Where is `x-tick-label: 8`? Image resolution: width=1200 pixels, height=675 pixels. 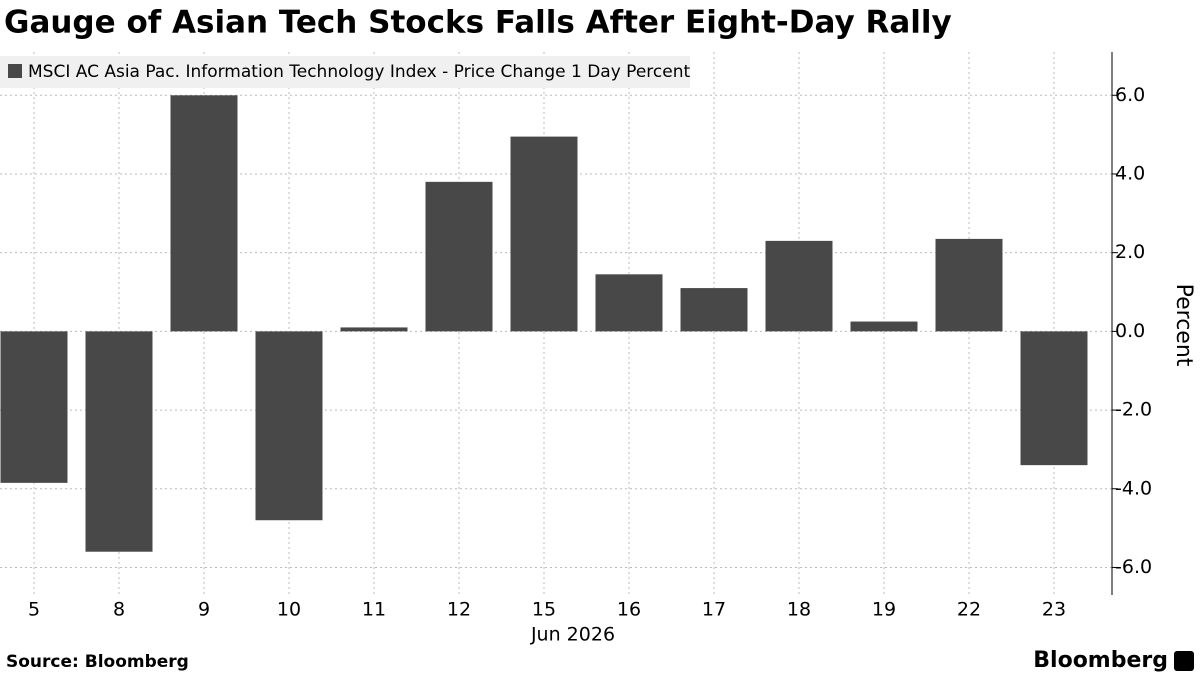
x-tick-label: 8 is located at coordinates (119, 610).